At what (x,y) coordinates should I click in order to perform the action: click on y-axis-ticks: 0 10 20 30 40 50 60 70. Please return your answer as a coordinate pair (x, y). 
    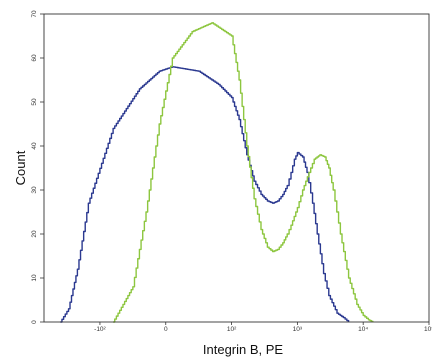
    Looking at the image, I should click on (37, 167).